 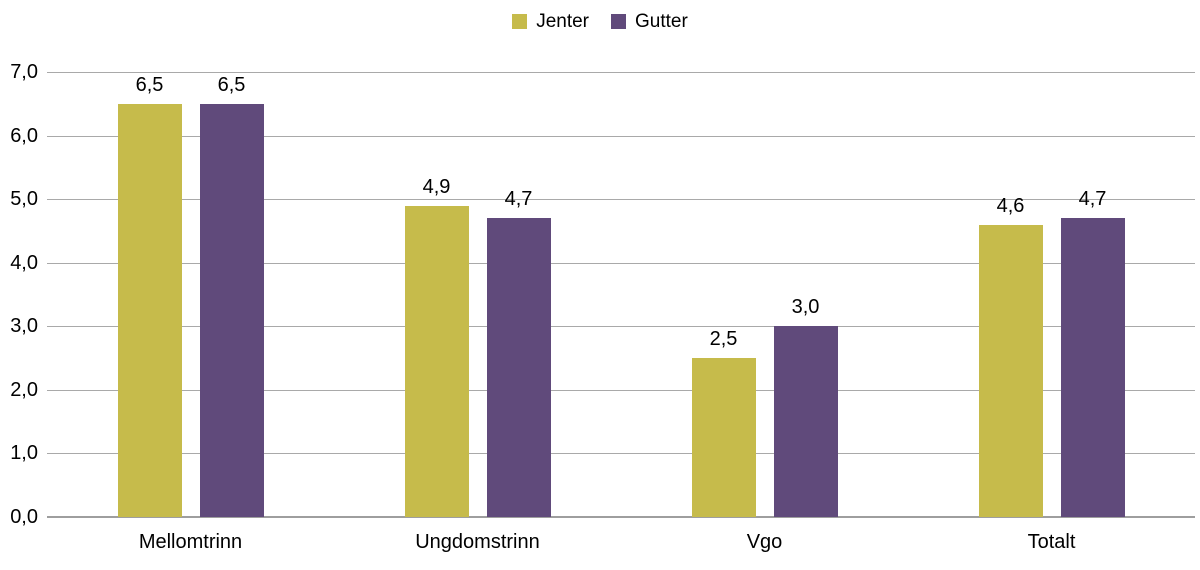 I want to click on bar-jenter-vgo, so click(x=723, y=437).